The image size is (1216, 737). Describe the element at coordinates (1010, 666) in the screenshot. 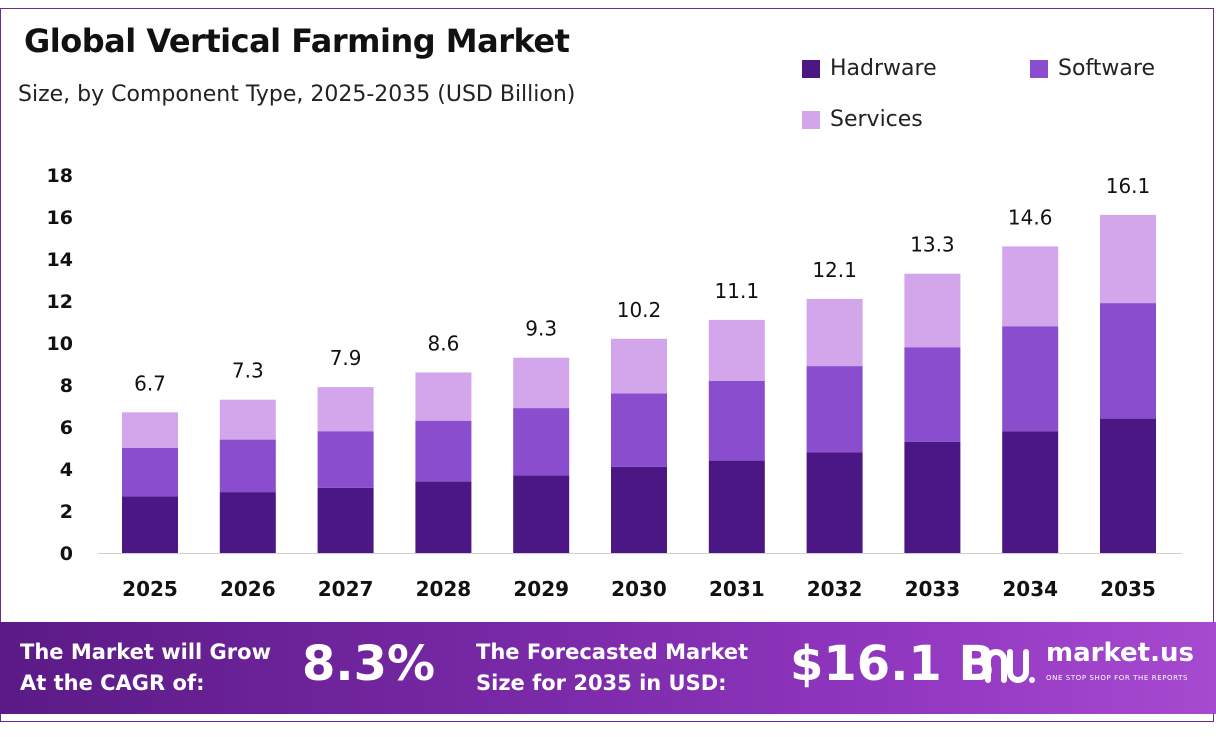

I see `market-us-logo-icon` at that location.